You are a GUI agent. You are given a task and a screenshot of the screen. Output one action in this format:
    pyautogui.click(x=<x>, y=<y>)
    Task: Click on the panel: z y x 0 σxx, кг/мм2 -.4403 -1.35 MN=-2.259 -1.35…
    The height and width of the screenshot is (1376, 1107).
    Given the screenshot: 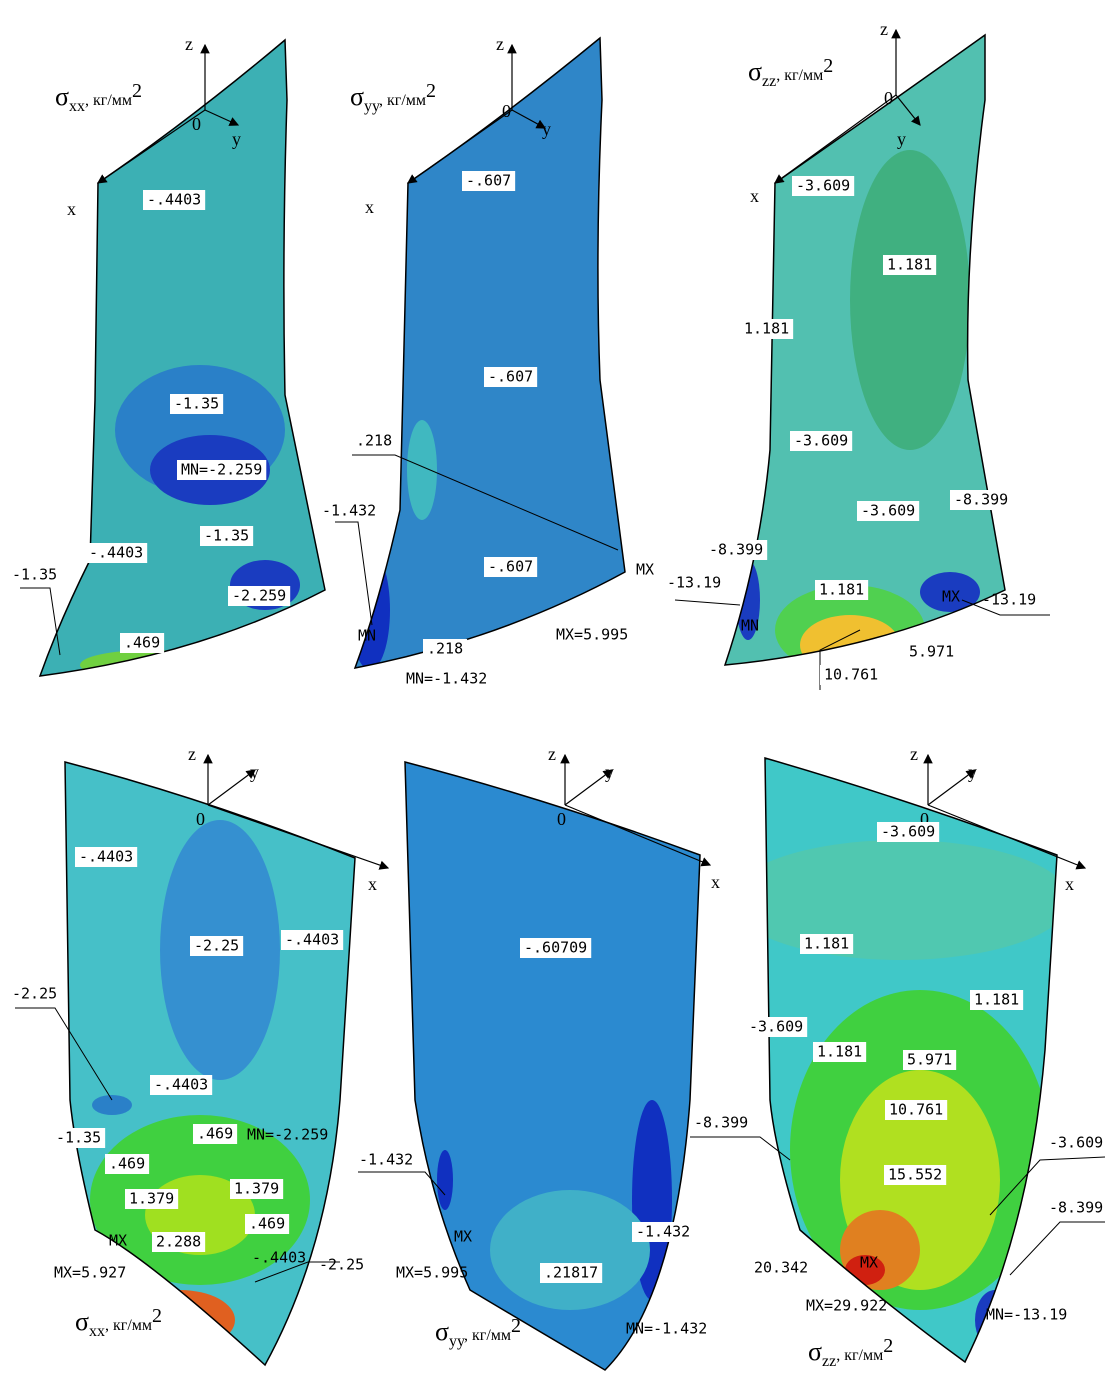 What is the action you would take?
    pyautogui.click(x=169, y=355)
    